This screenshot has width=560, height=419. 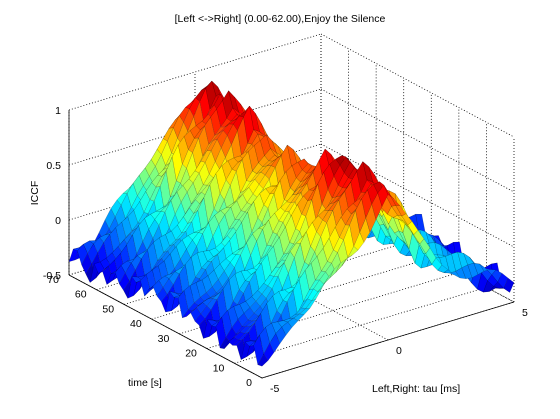 I want to click on y-tick-label: 0, so click(x=249, y=383).